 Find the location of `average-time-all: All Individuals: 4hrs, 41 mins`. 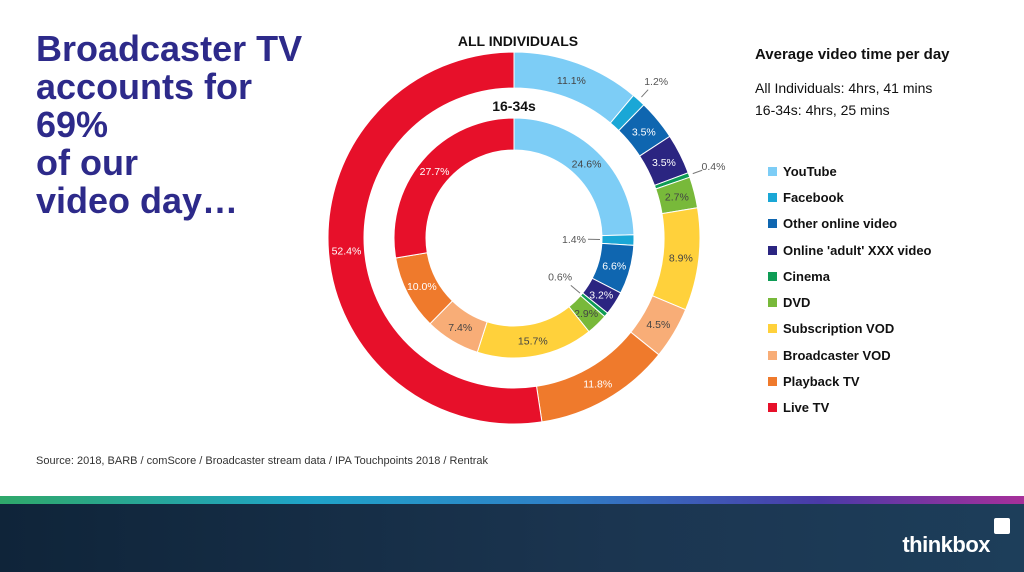

average-time-all: All Individuals: 4hrs, 41 mins is located at coordinates (844, 88).